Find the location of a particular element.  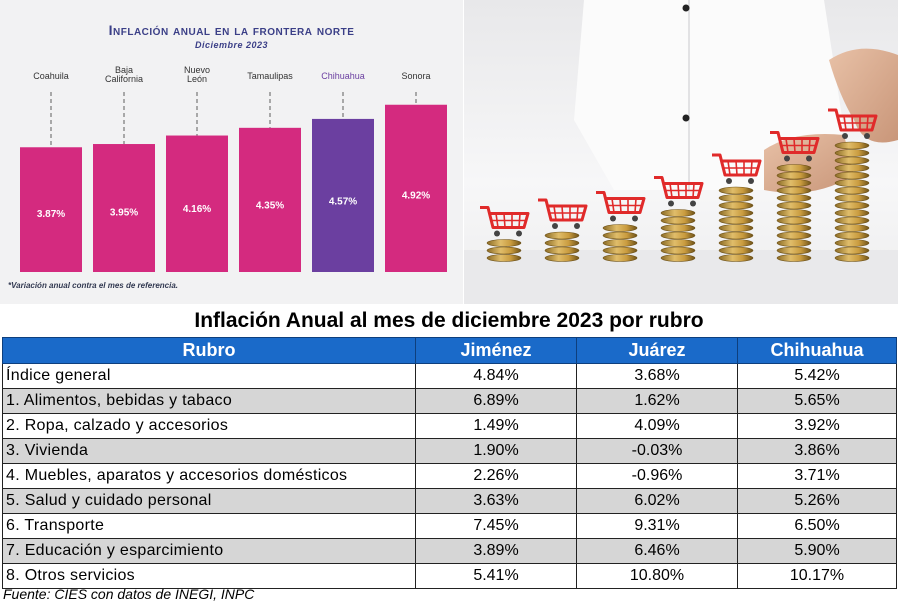

table-cell-value: 6.46% is located at coordinates (657, 551).